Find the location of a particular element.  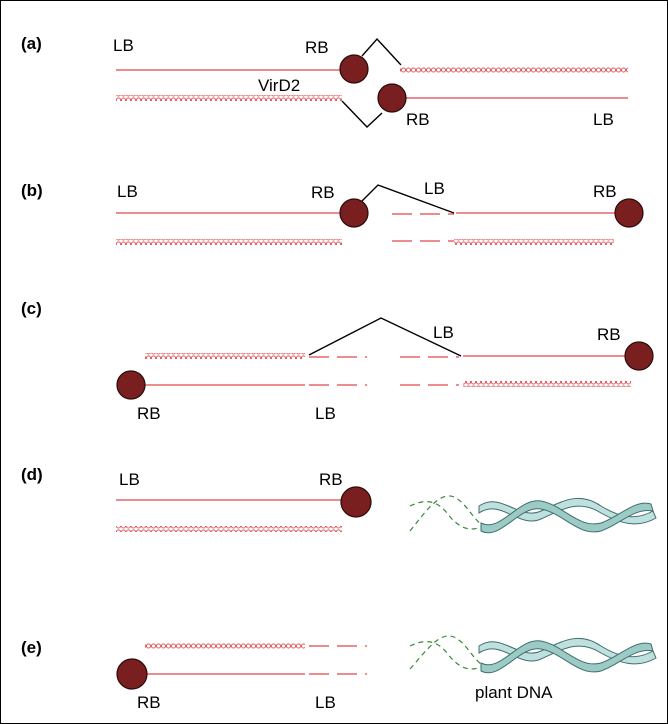

panel-b-right-border-label-far: RB is located at coordinates (605, 191).